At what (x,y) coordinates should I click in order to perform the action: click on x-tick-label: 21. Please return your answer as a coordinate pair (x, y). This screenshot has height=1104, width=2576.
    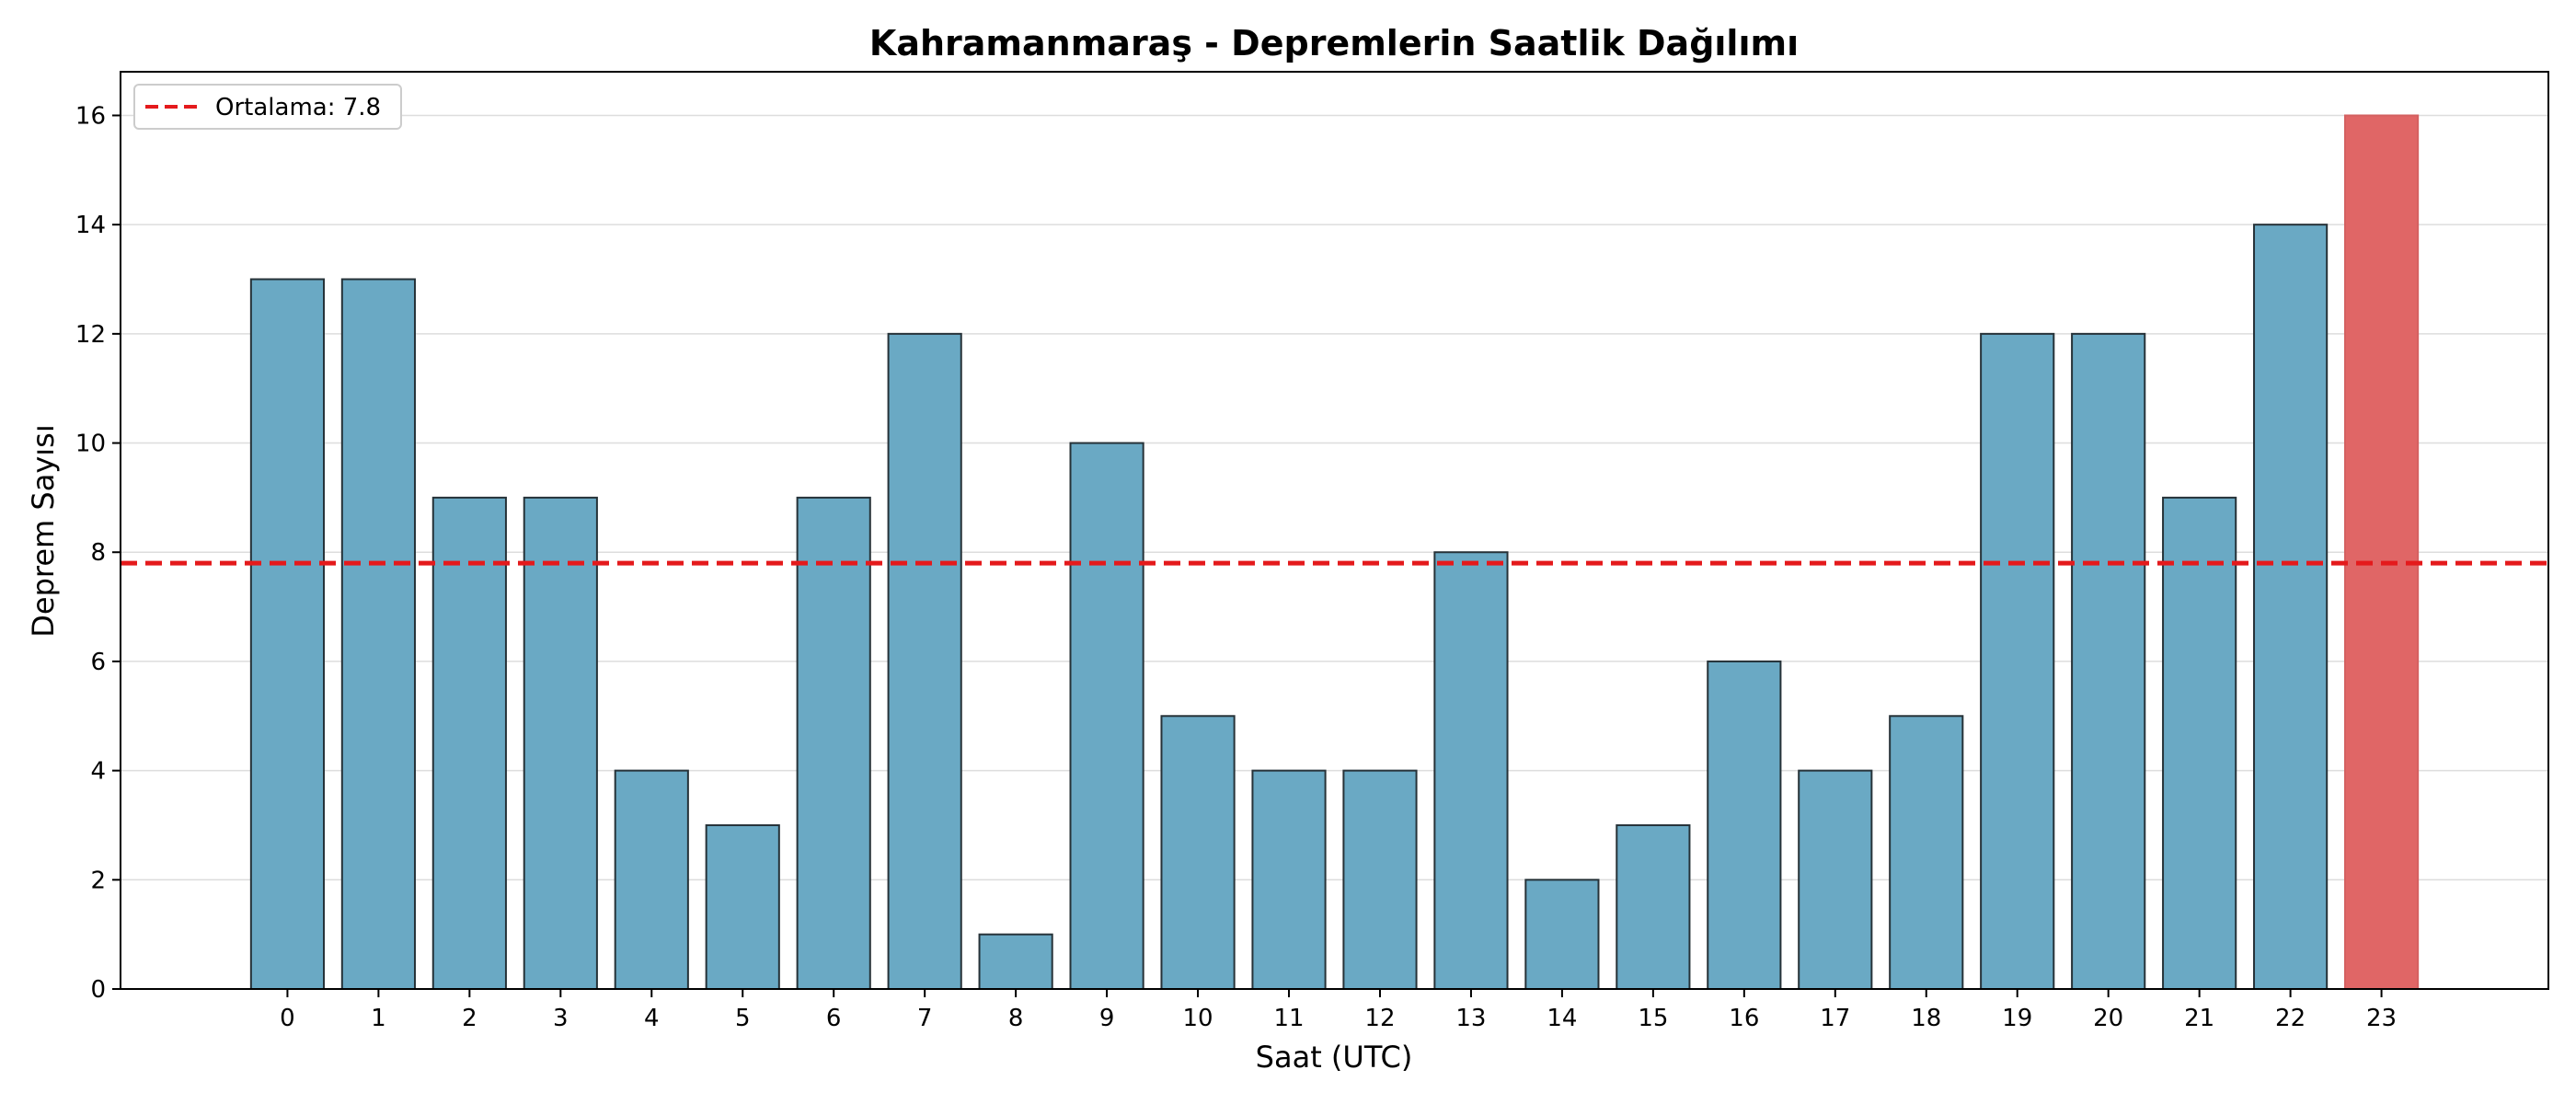
    Looking at the image, I should click on (2199, 1018).